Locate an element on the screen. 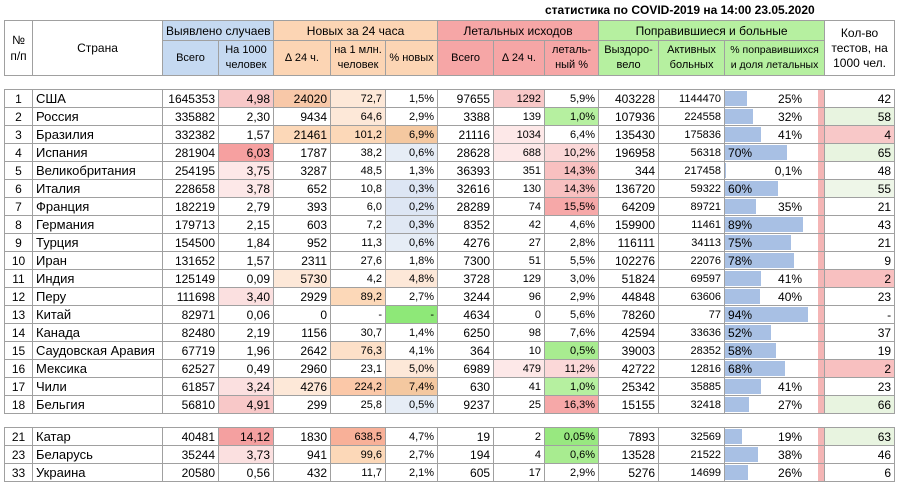 The height and width of the screenshot is (490, 898). recovered: 39003 is located at coordinates (629, 350).